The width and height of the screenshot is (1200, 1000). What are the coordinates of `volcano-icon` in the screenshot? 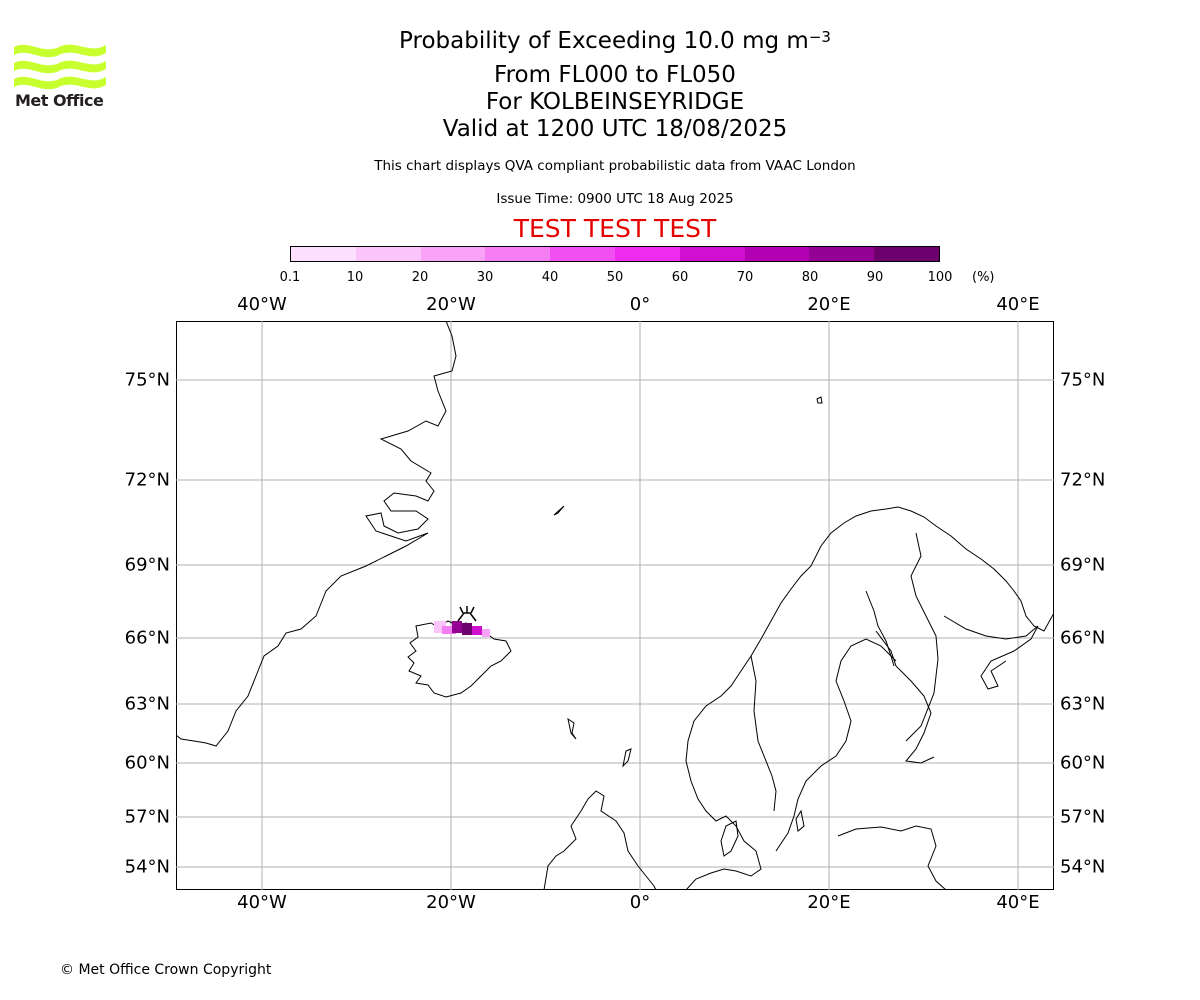 It's located at (467, 614).